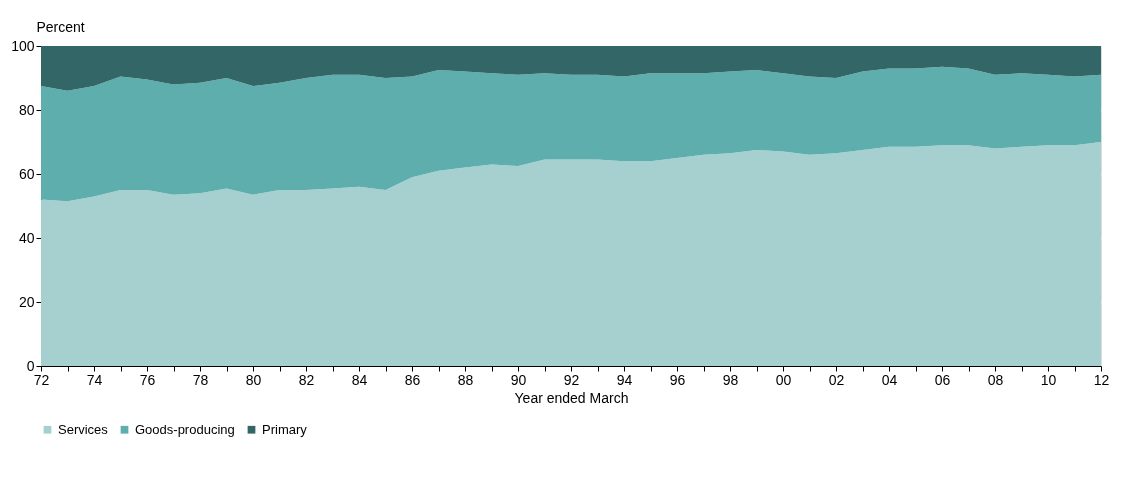 Image resolution: width=1135 pixels, height=483 pixels. I want to click on x-tick-label: 98, so click(730, 379).